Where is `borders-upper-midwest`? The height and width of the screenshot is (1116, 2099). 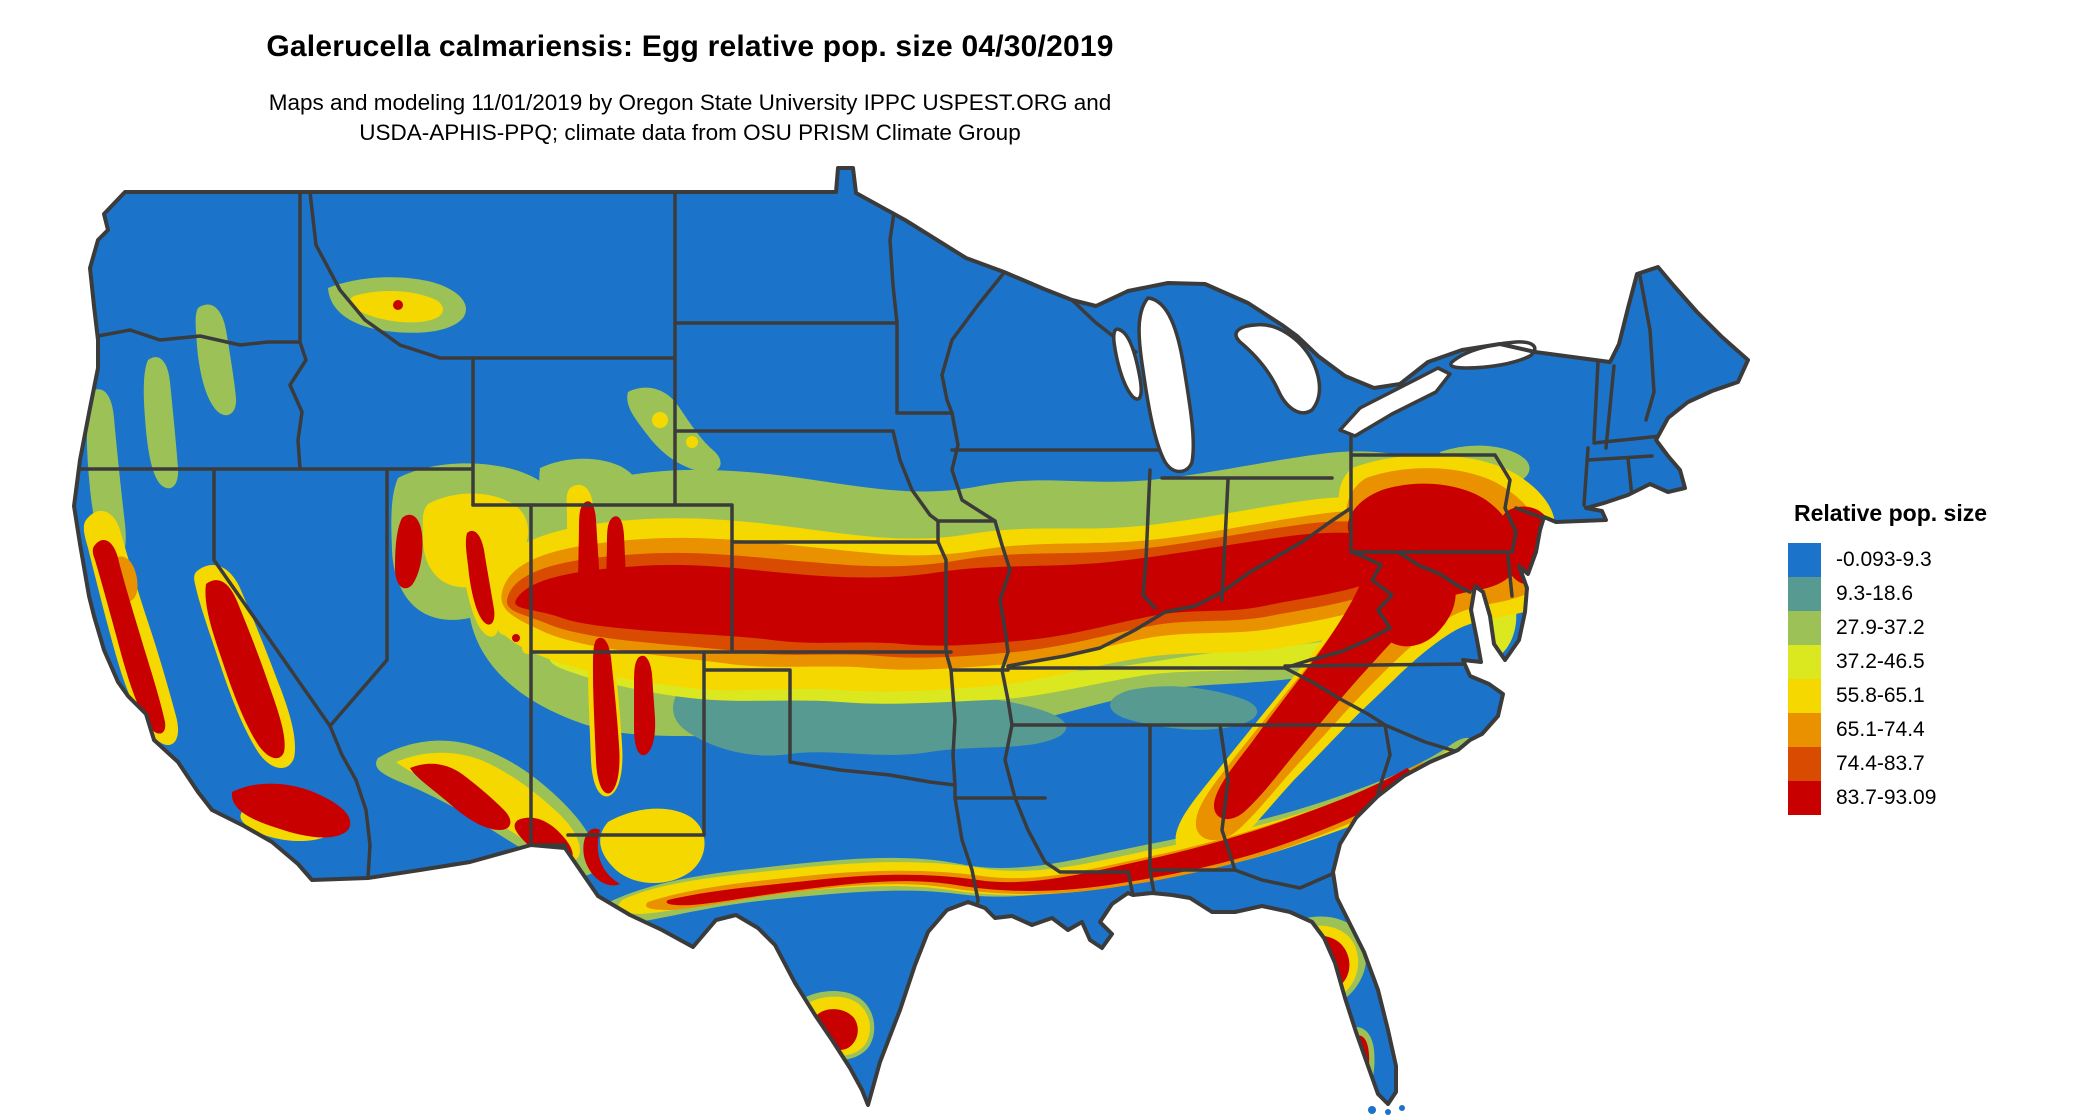
borders-upper-midwest is located at coordinates (1111, 400).